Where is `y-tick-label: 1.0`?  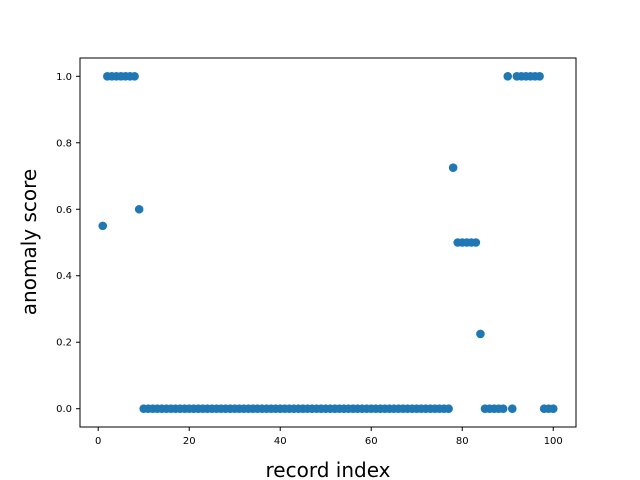 y-tick-label: 1.0 is located at coordinates (64, 77).